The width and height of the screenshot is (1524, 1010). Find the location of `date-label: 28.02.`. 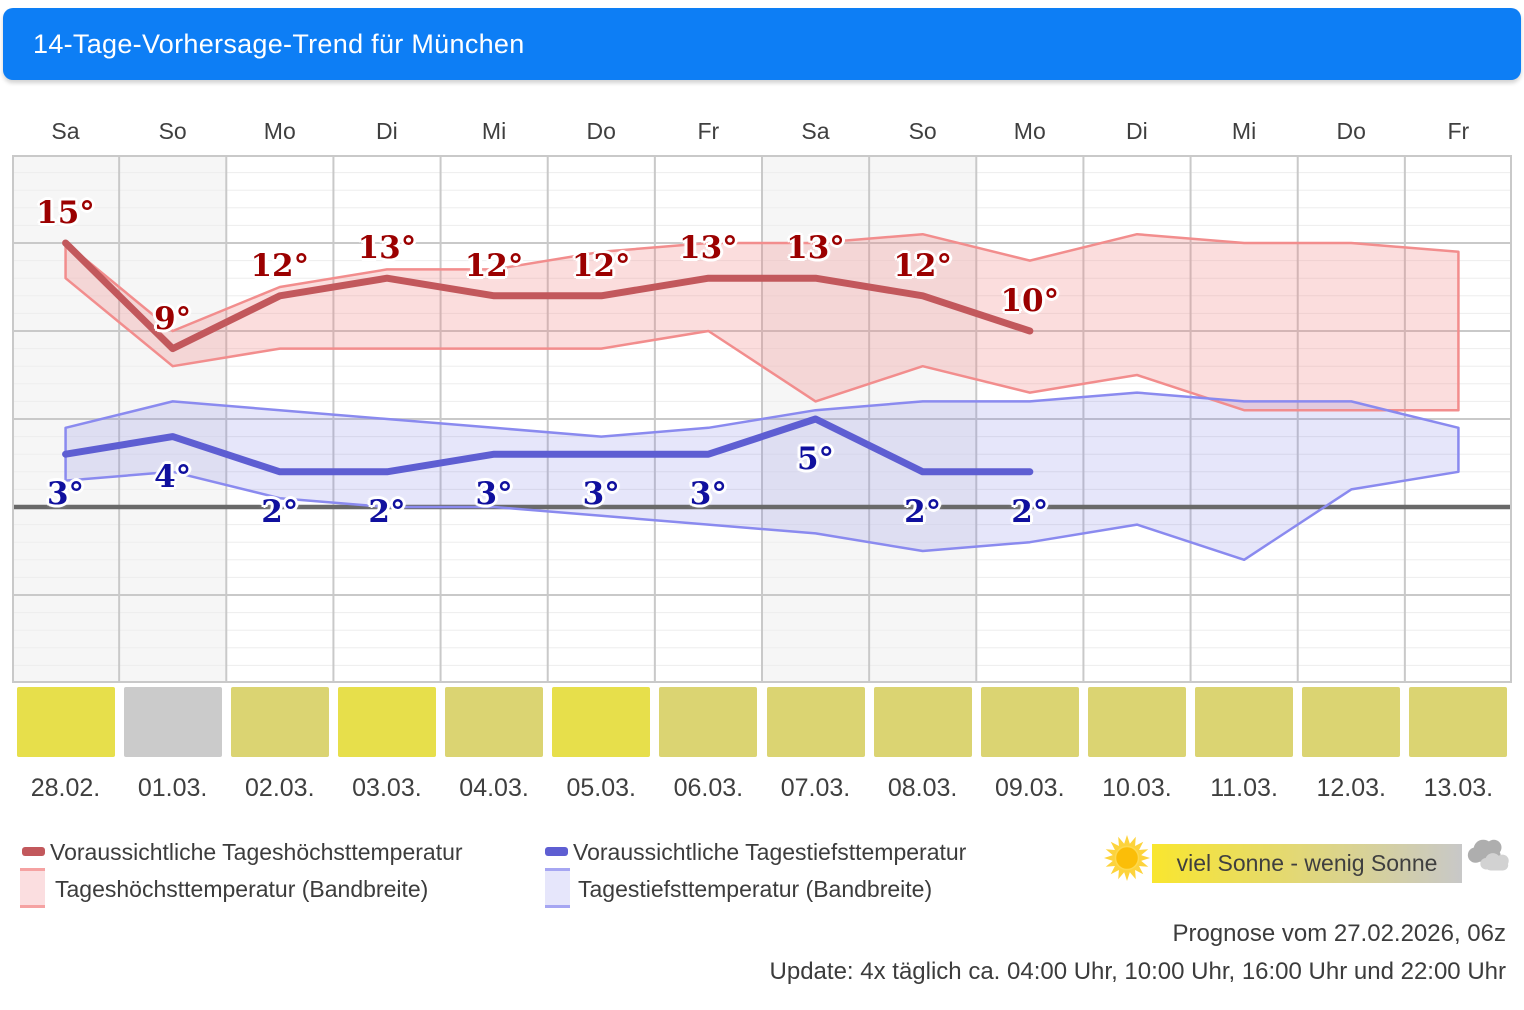

date-label: 28.02. is located at coordinates (65, 788).